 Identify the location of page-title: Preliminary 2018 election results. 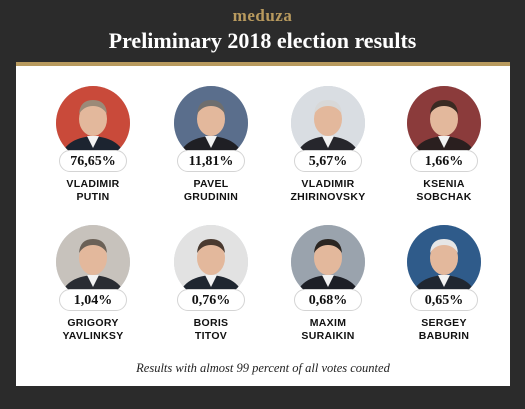
(262, 40).